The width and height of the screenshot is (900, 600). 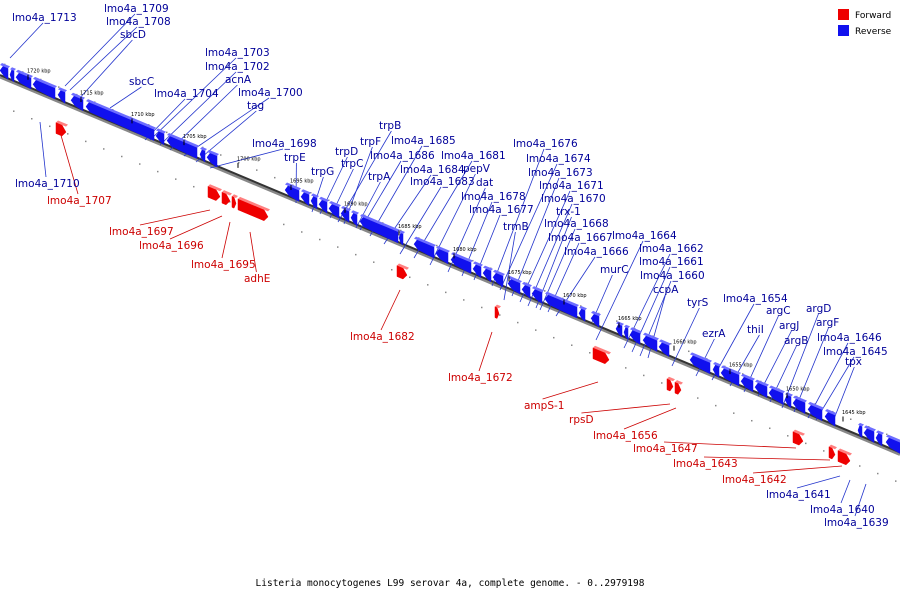 I want to click on forward-gene-label: lmo4a_1696, so click(x=171, y=246).